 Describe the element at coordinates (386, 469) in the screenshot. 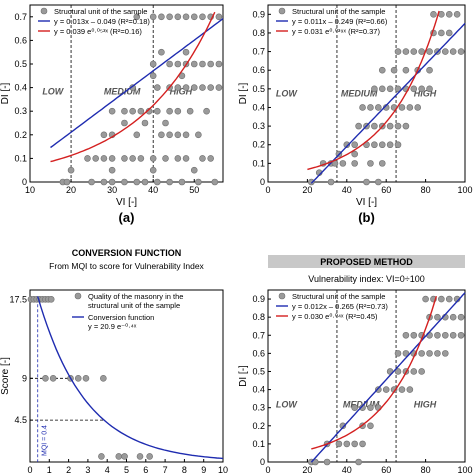

I see `x-tick-label: 60` at that location.